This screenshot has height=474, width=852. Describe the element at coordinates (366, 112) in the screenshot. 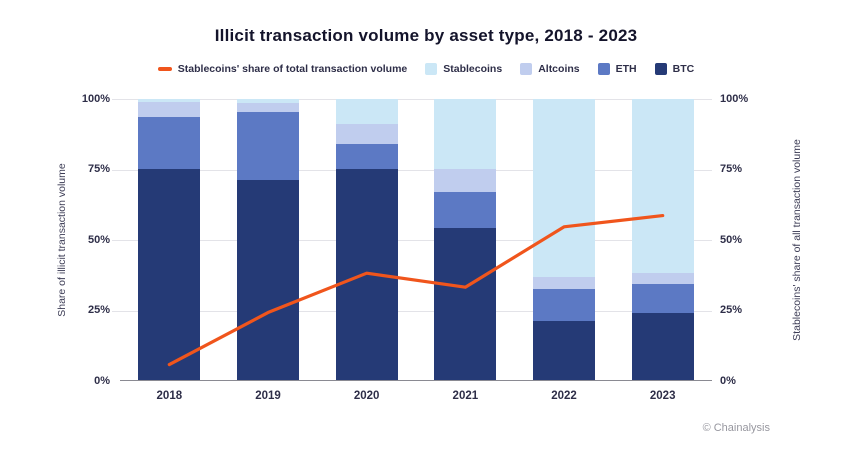

I see `bar-segment-stablecoins-2020` at that location.